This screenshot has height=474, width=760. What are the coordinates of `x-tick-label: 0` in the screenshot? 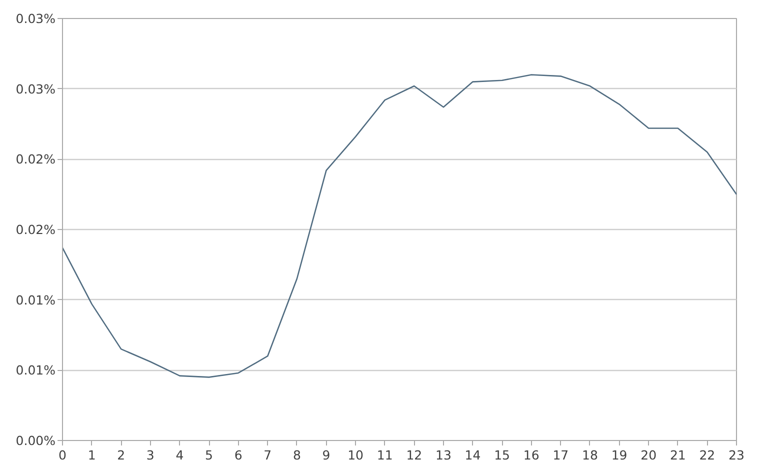 It's located at (62, 455).